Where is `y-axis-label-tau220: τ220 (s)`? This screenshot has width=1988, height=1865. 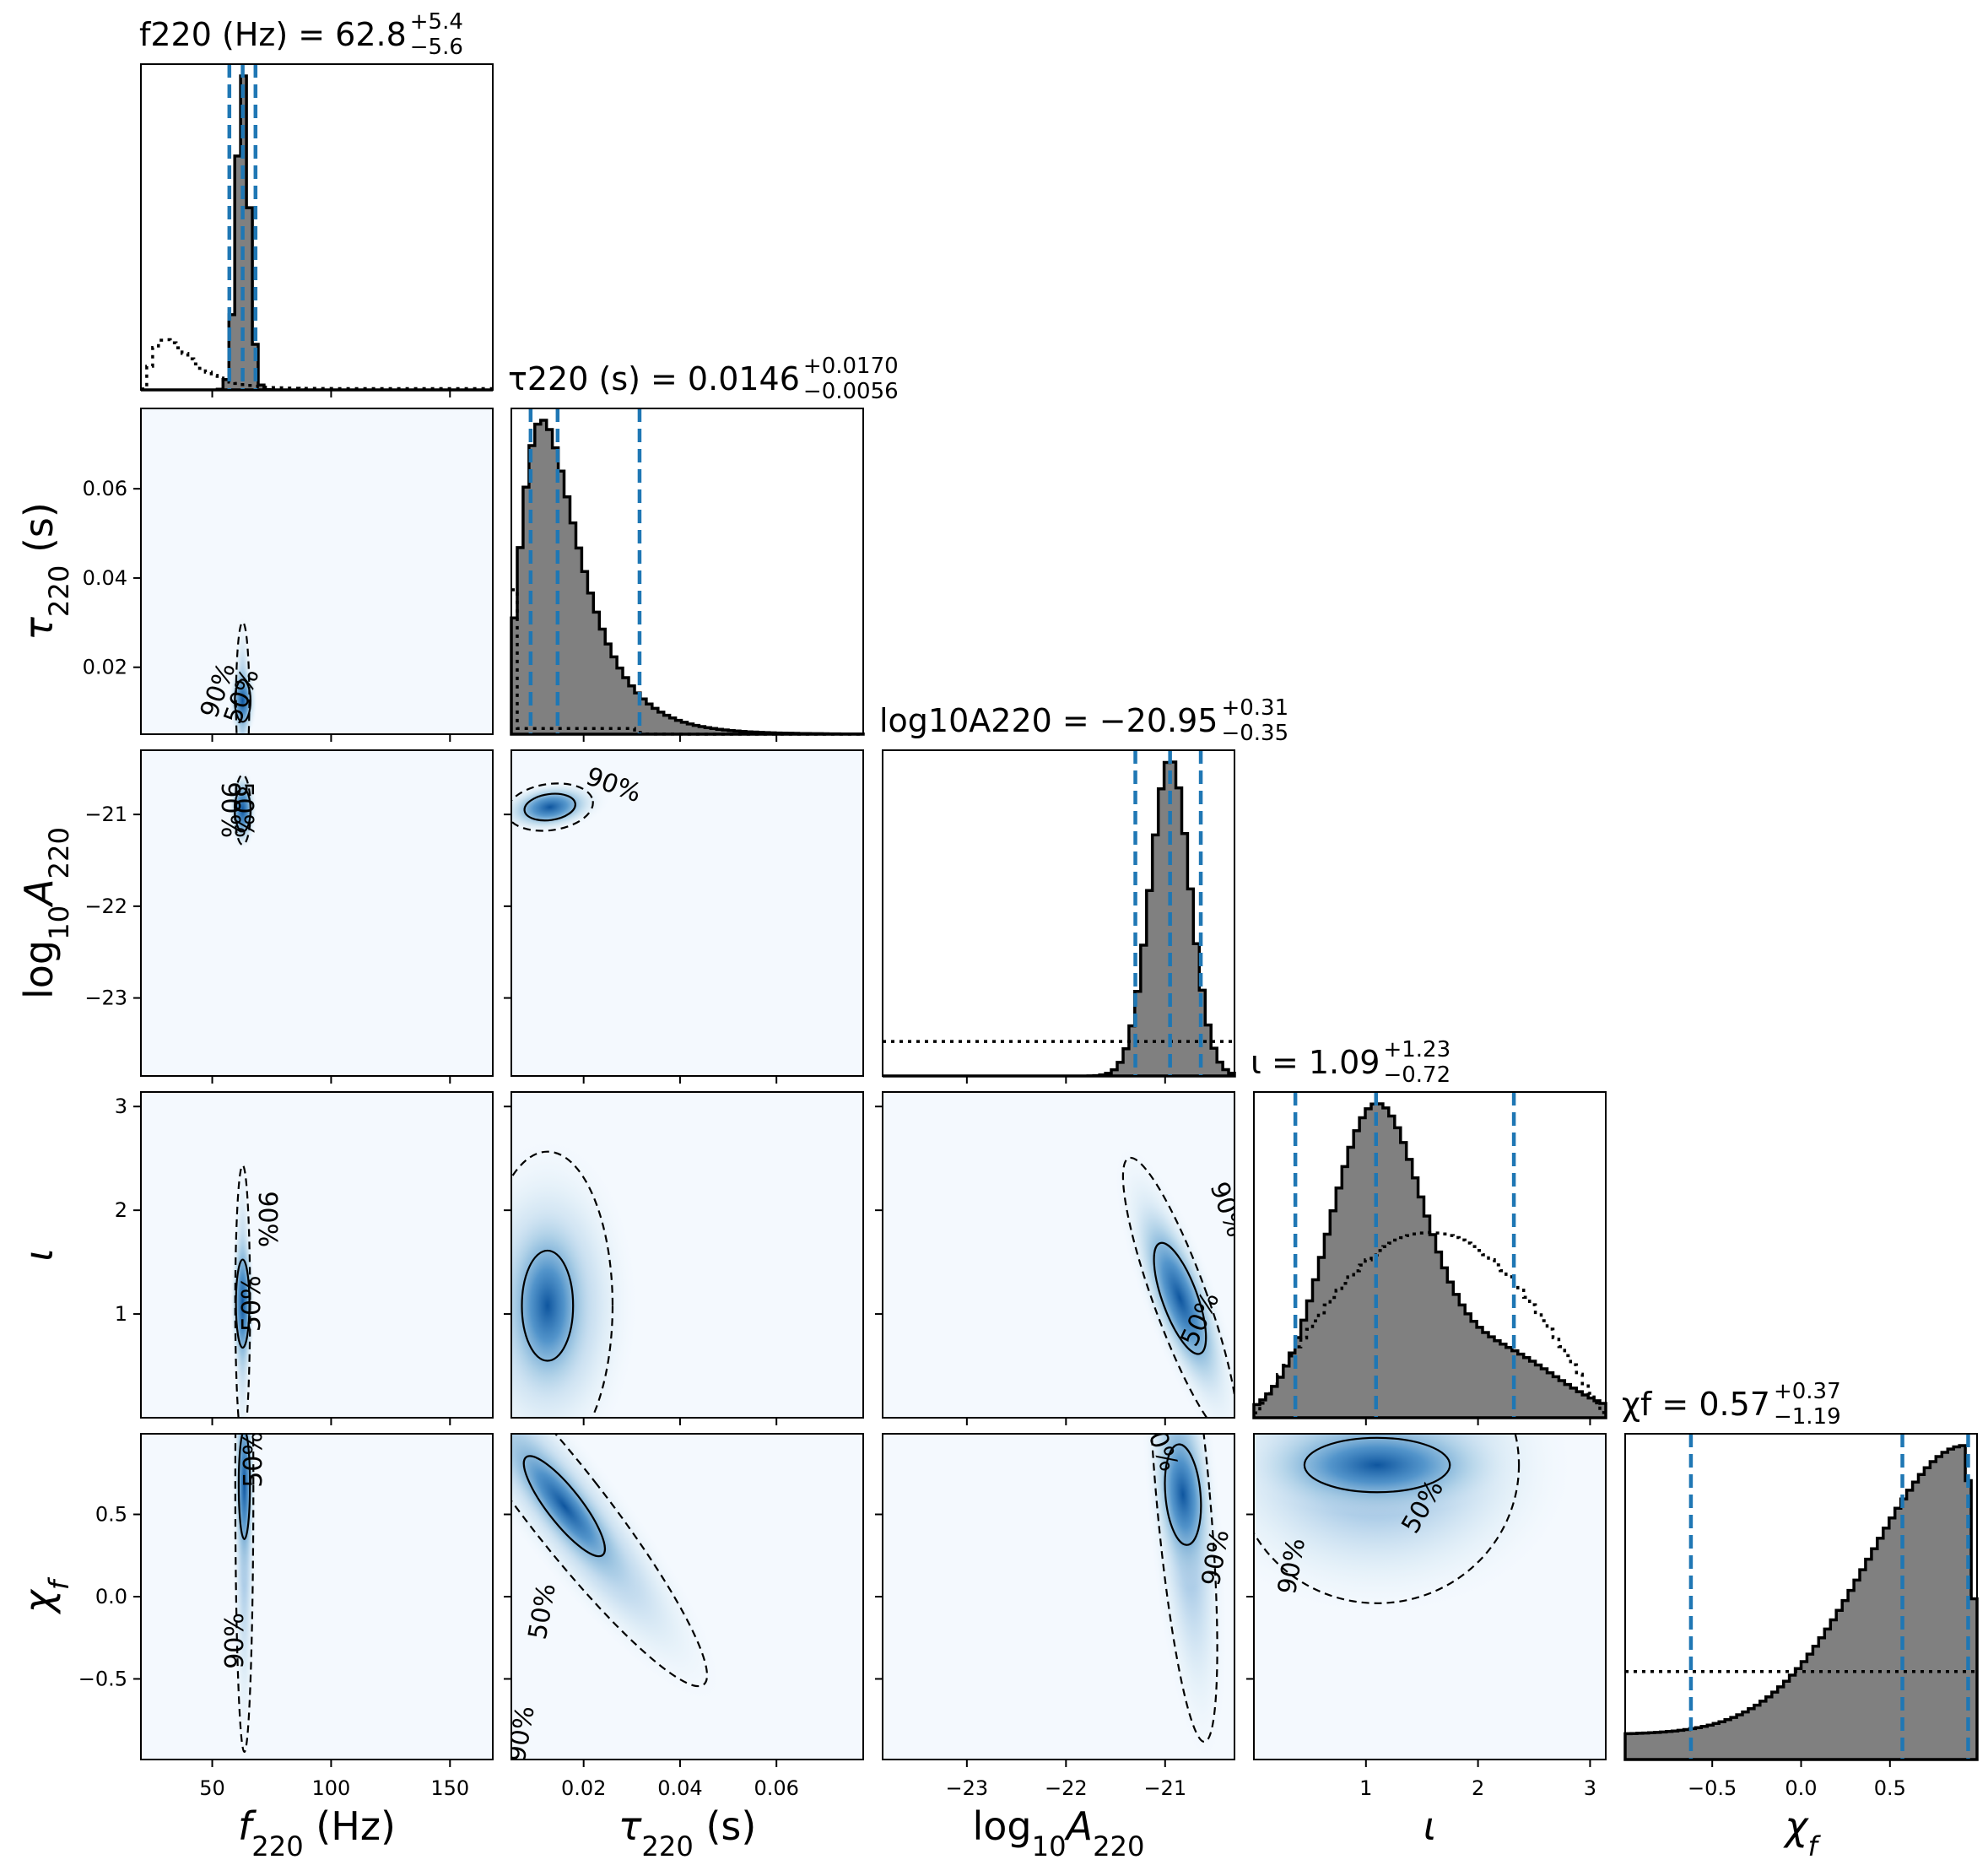
y-axis-label-tau220: τ220 (s) is located at coordinates (45, 571).